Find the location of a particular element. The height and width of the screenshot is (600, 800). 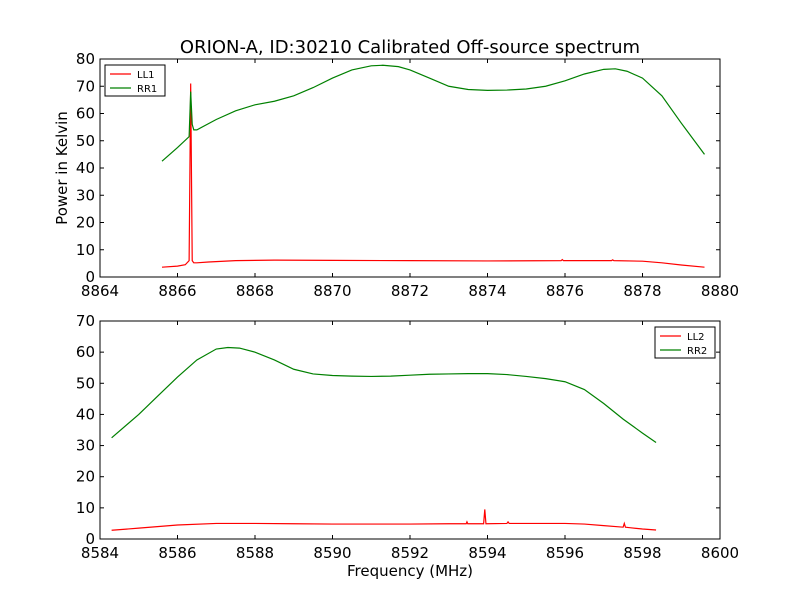

x-tick-label: 8600 is located at coordinates (720, 553).